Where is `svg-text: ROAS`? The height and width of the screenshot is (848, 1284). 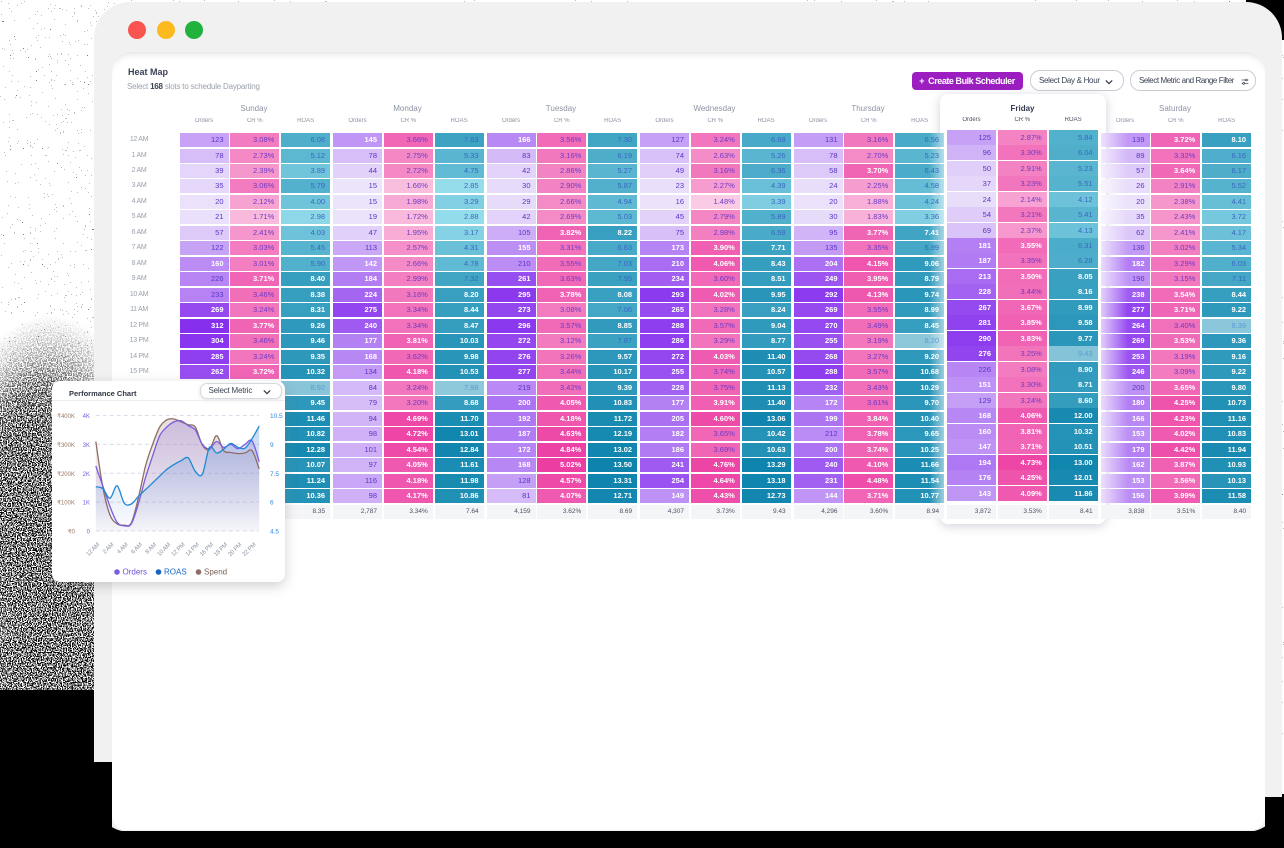
svg-text: ROAS is located at coordinates (175, 571).